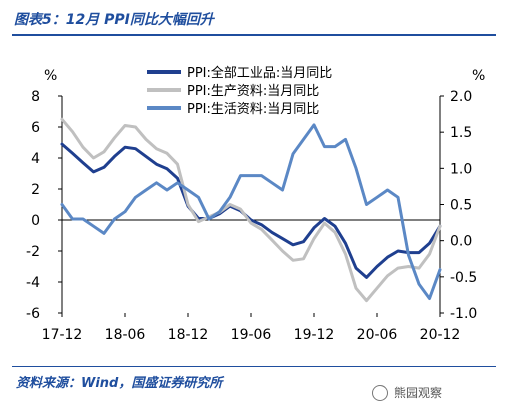  Describe the element at coordinates (35, 221) in the screenshot. I see `left-tick-label: 0` at that location.